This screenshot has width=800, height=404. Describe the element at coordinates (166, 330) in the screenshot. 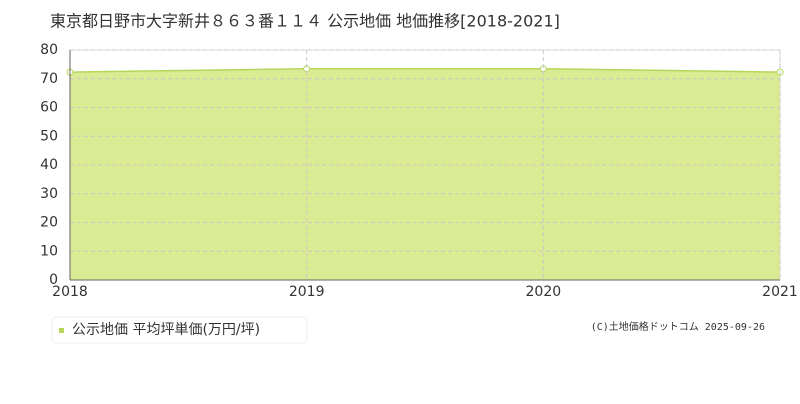

I see `legend-label: 公示地価 平均坪単価(万円/坪)` at that location.